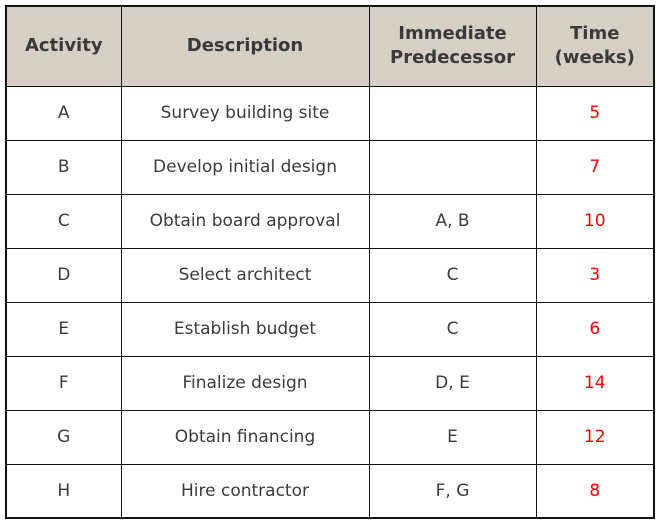 The width and height of the screenshot is (661, 528). I want to click on table-row: E Establish budget C 6, so click(330, 329).